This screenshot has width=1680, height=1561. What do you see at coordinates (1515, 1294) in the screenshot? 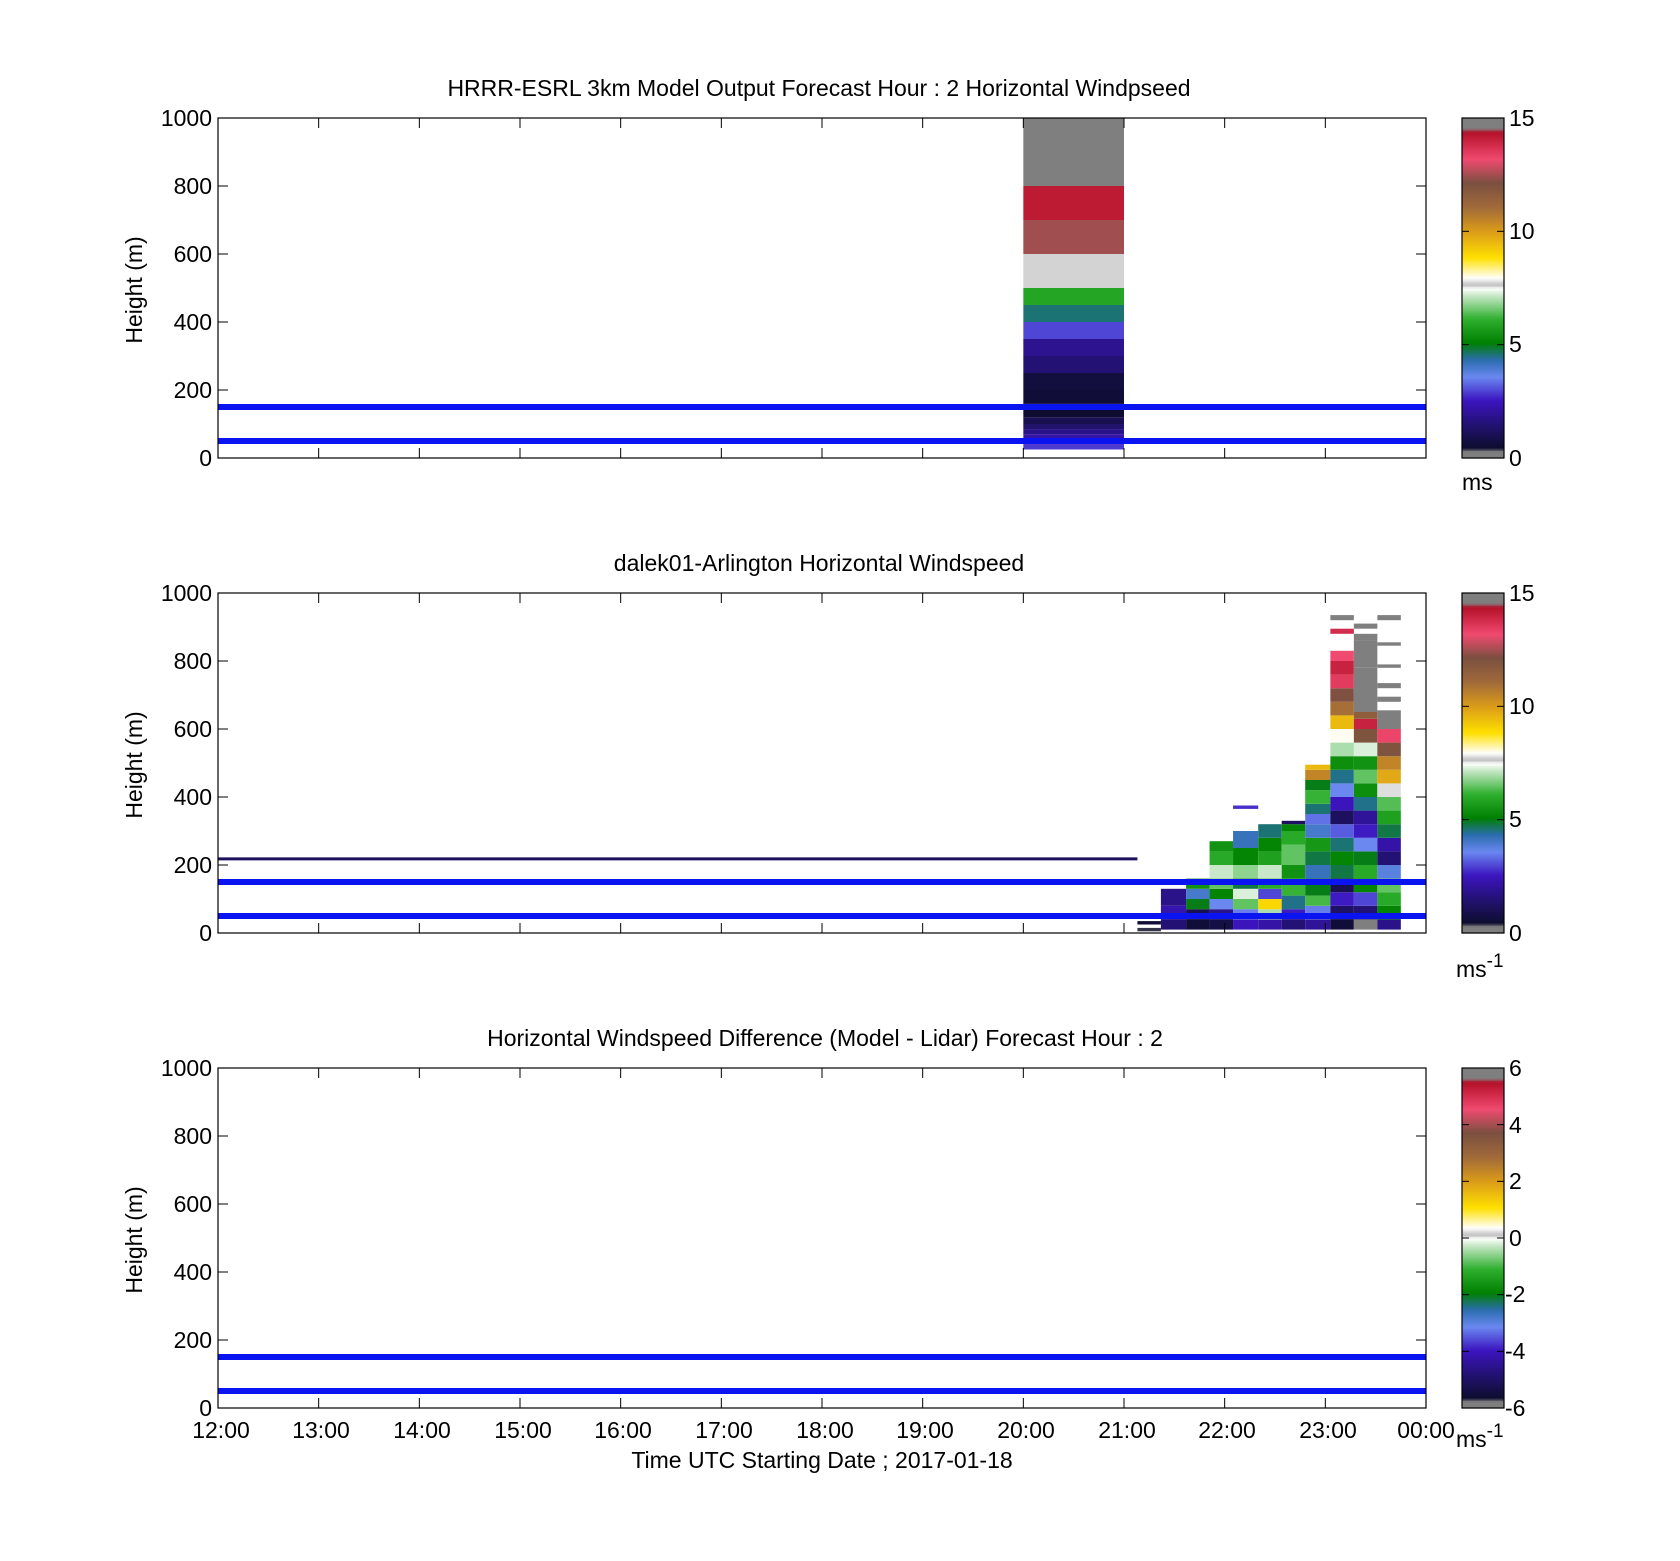
I see `colorbar-tick-label: -2` at bounding box center [1515, 1294].